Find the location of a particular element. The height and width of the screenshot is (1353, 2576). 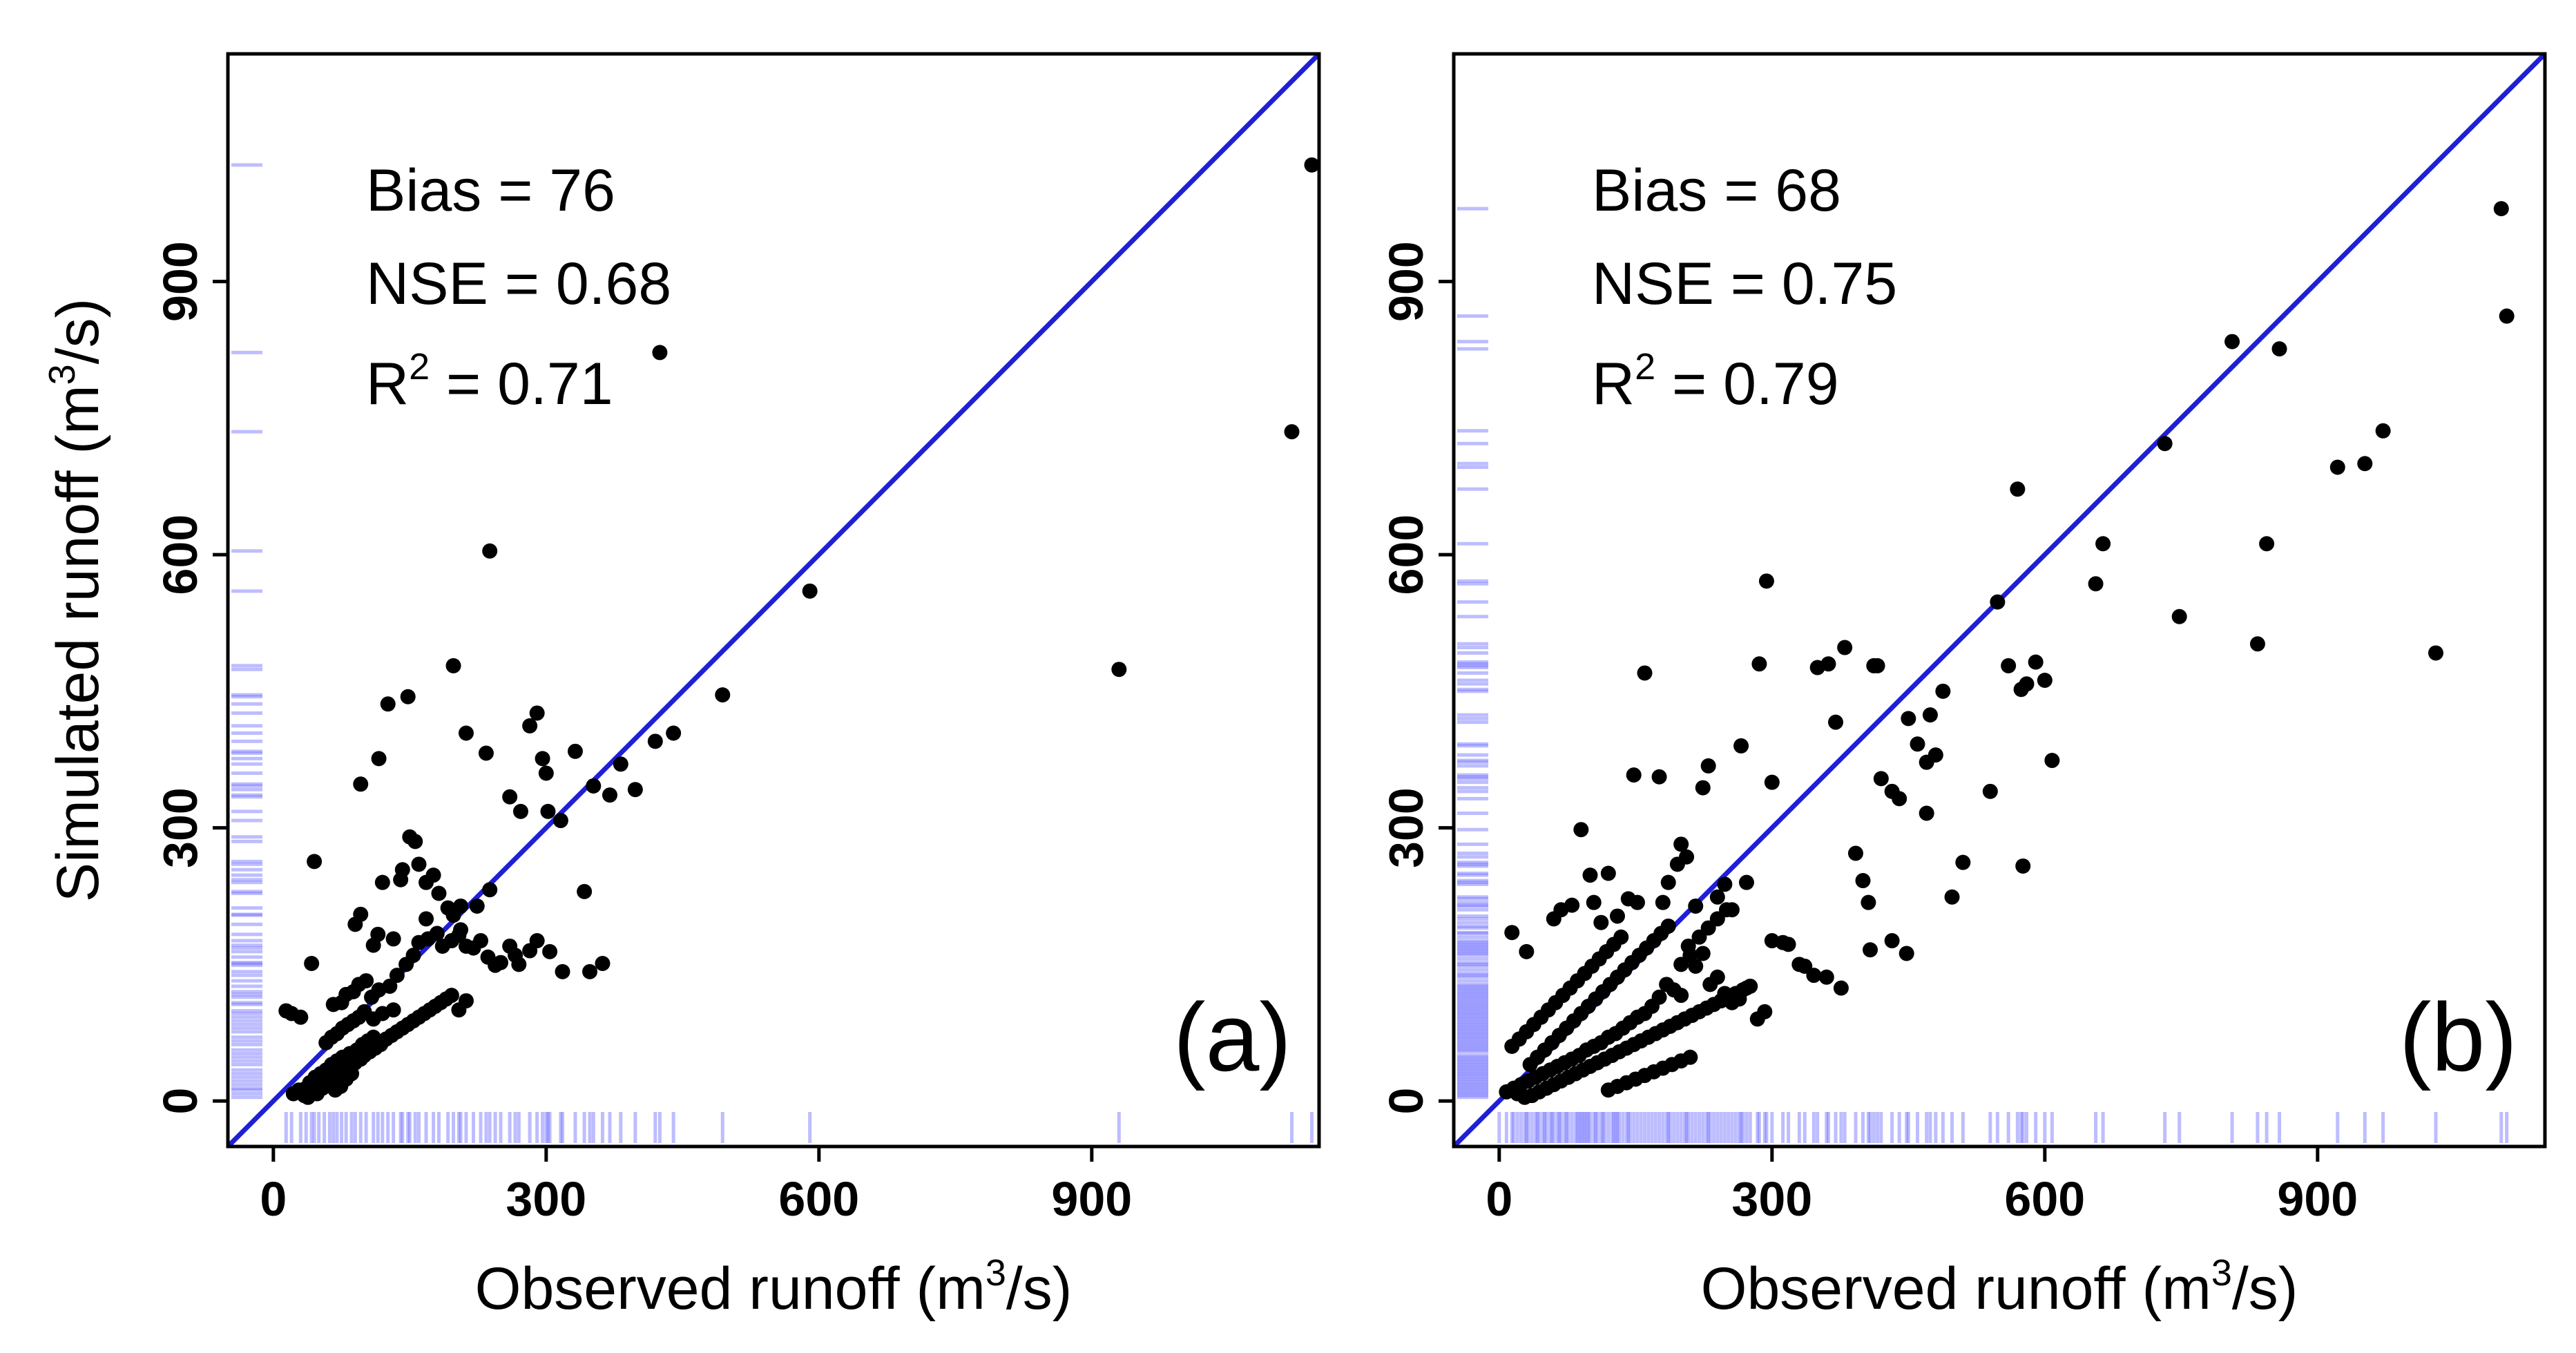

bias-annotation: Bias = 76 is located at coordinates (490, 190).